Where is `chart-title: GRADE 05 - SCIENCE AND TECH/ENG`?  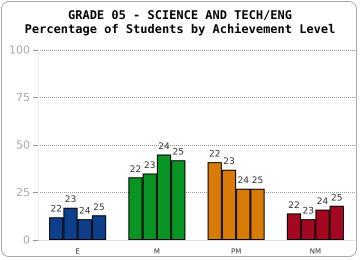
chart-title: GRADE 05 - SCIENCE AND TECH/ENG is located at coordinates (180, 15).